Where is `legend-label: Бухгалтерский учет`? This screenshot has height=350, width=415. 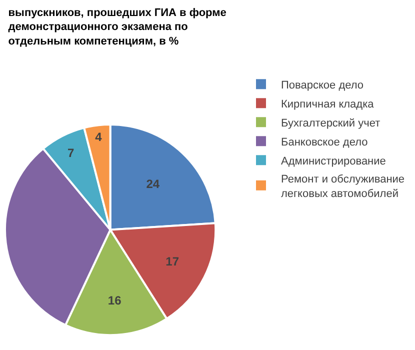 legend-label: Бухгалтерский учет is located at coordinates (330, 123).